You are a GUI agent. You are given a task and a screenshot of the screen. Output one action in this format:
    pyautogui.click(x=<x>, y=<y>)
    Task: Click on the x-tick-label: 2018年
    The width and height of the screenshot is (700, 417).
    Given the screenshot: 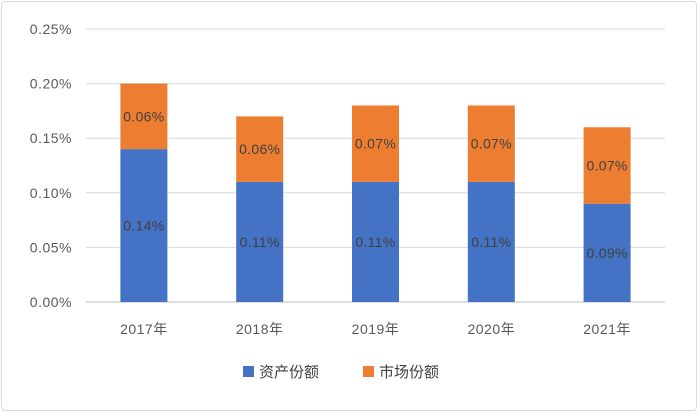 What is the action you would take?
    pyautogui.click(x=260, y=329)
    